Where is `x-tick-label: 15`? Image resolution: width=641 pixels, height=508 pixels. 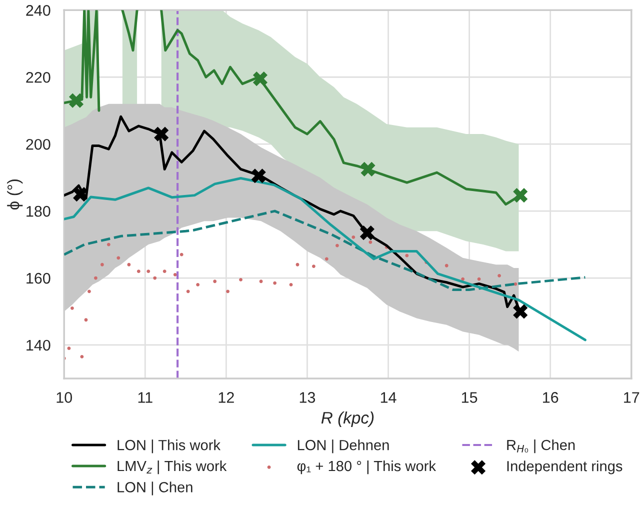 x-tick-label: 15 is located at coordinates (470, 397).